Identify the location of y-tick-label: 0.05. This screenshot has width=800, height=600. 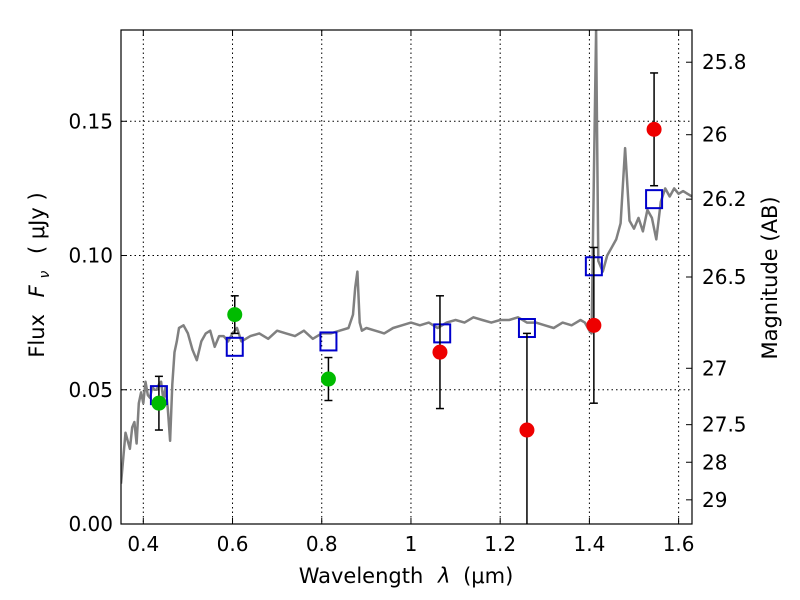
(90, 390).